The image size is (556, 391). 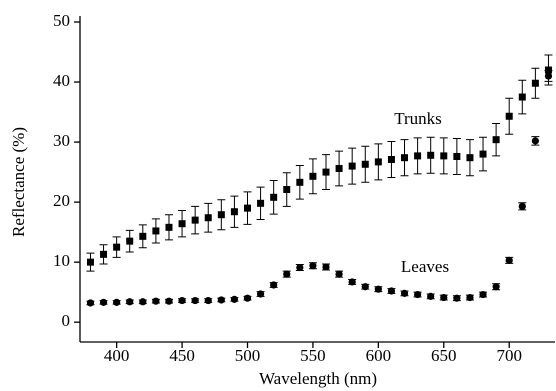 I want to click on x-tick-label: 550, so click(x=313, y=355).